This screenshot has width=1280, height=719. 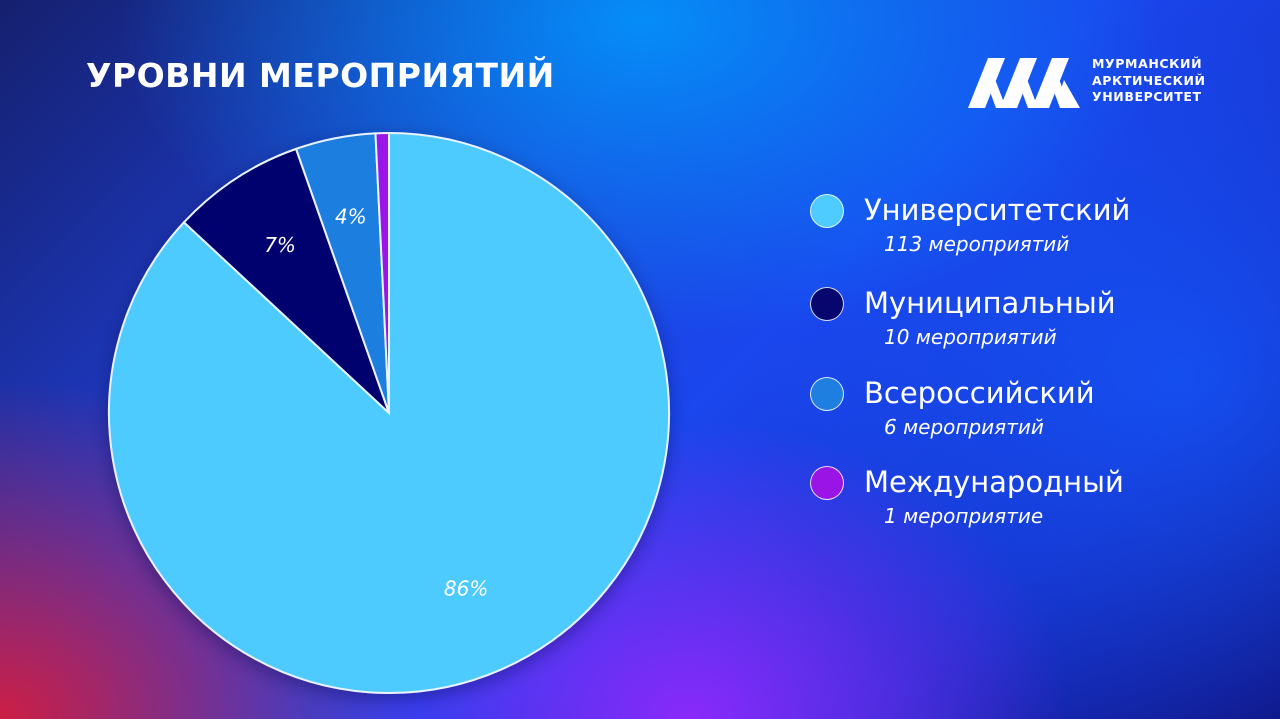 What do you see at coordinates (964, 427) in the screenshot?
I see `legend-count: 6 мероприятий` at bounding box center [964, 427].